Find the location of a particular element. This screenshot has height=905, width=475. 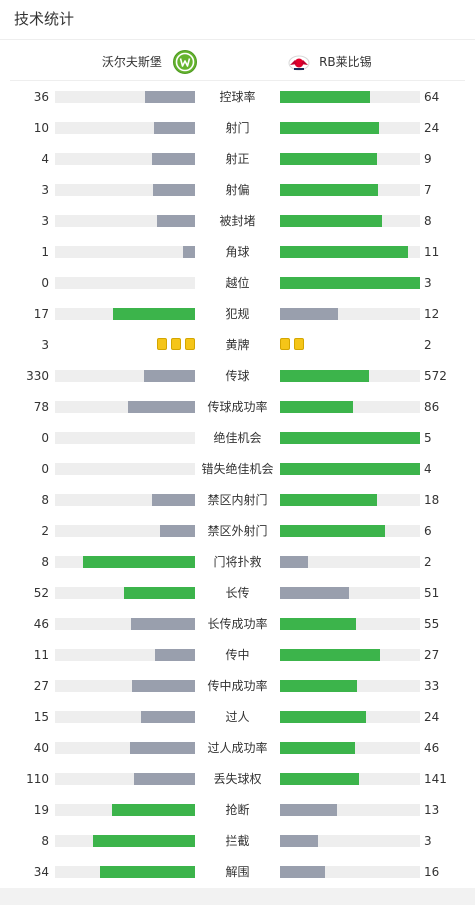

stat-row: 46 长传成功率 55 is located at coordinates (237, 623).